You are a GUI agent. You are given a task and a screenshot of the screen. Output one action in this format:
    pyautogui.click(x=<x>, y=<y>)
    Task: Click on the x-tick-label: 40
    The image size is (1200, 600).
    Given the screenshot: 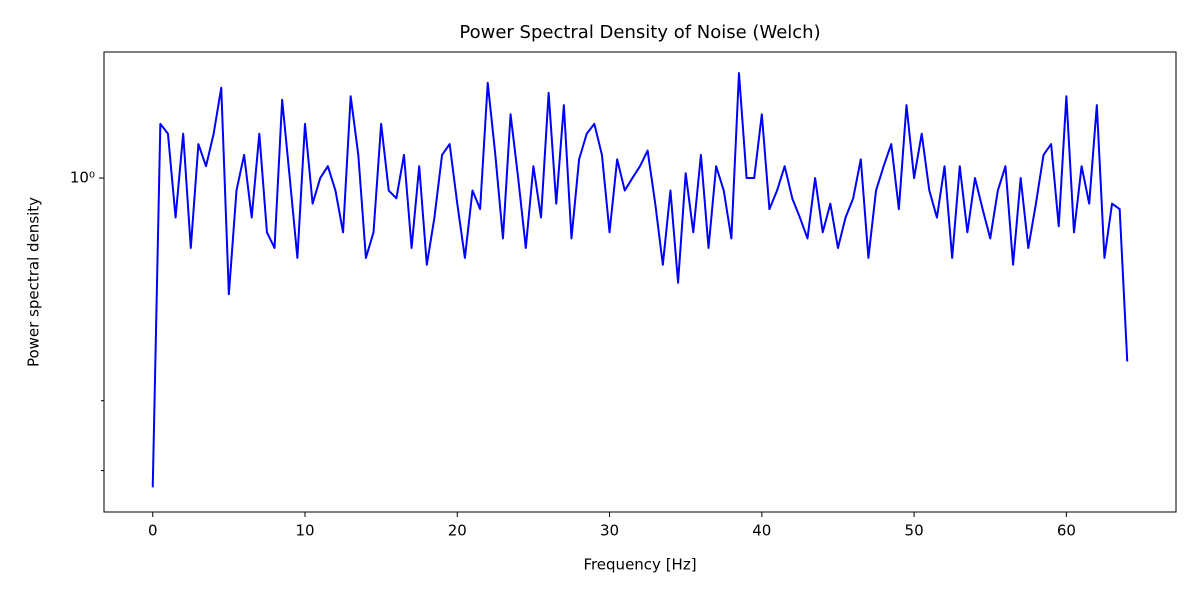 What is the action you would take?
    pyautogui.click(x=761, y=531)
    